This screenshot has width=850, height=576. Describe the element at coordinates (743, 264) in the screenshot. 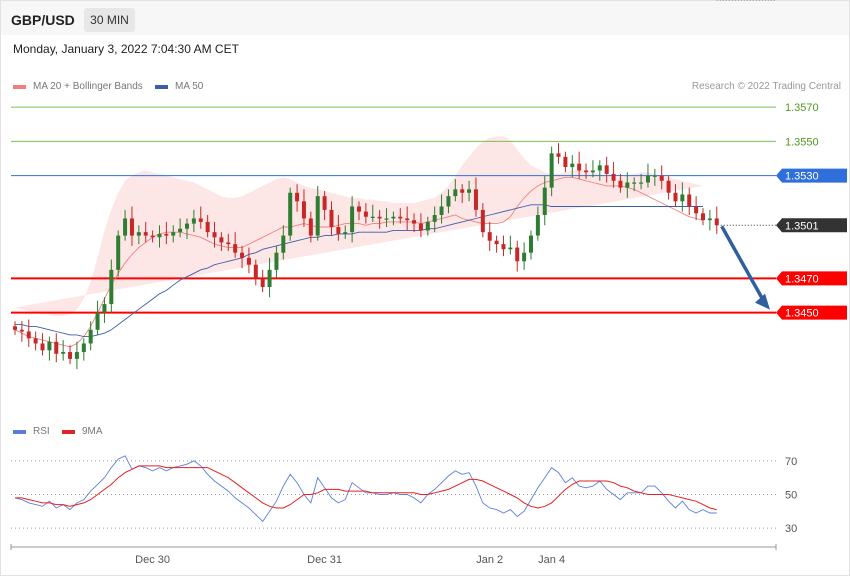

I see `projection-arrow` at that location.